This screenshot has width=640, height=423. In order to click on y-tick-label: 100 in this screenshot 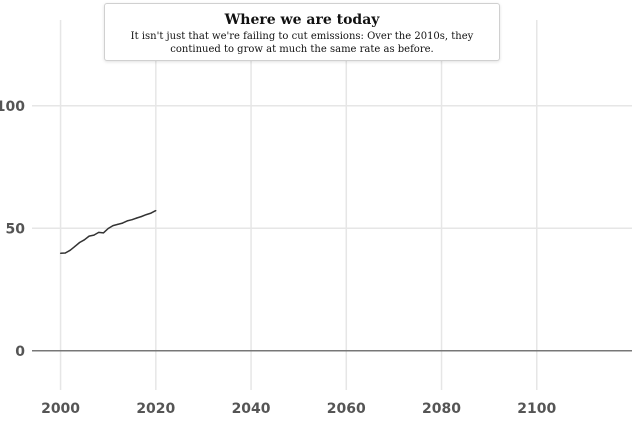, I will do `click(12, 107)`.